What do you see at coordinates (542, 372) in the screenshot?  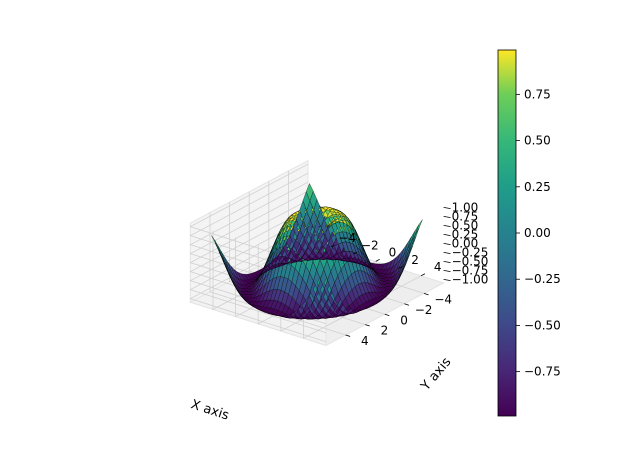 I see `colorbar-tick-label: −0.75` at bounding box center [542, 372].